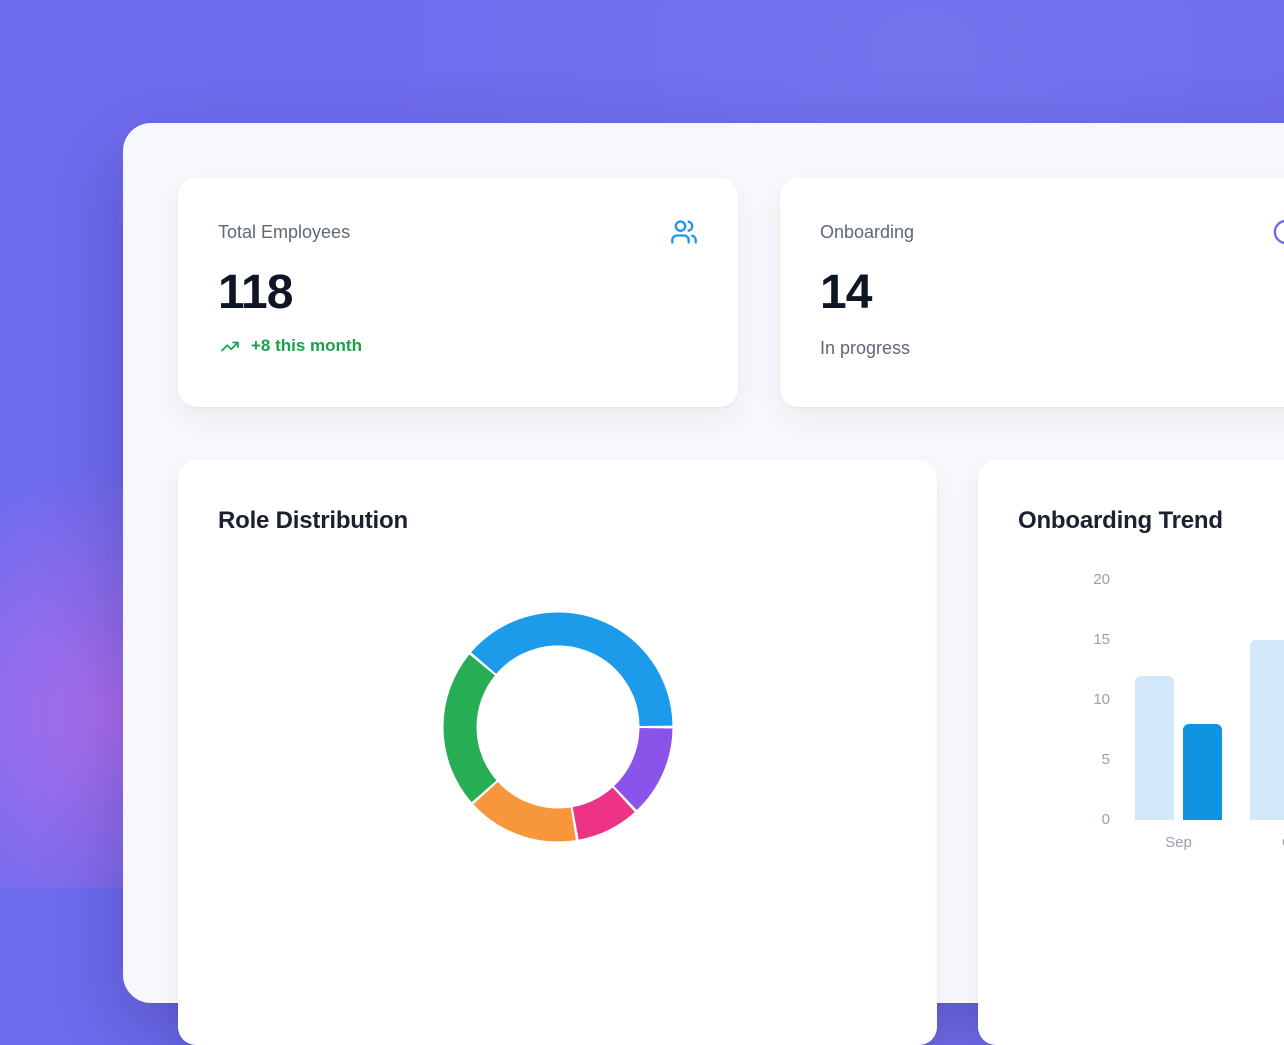  I want to click on clock-icon, so click(1278, 232).